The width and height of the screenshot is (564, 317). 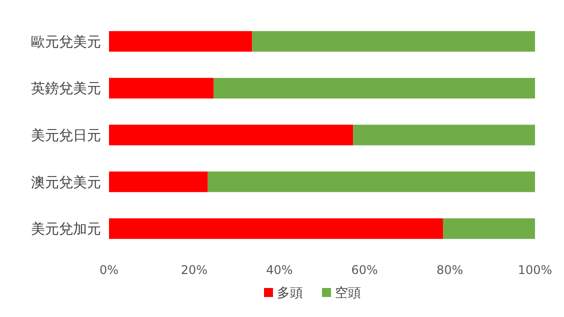 What do you see at coordinates (279, 270) in the screenshot?
I see `x-tick-label: 40%` at bounding box center [279, 270].